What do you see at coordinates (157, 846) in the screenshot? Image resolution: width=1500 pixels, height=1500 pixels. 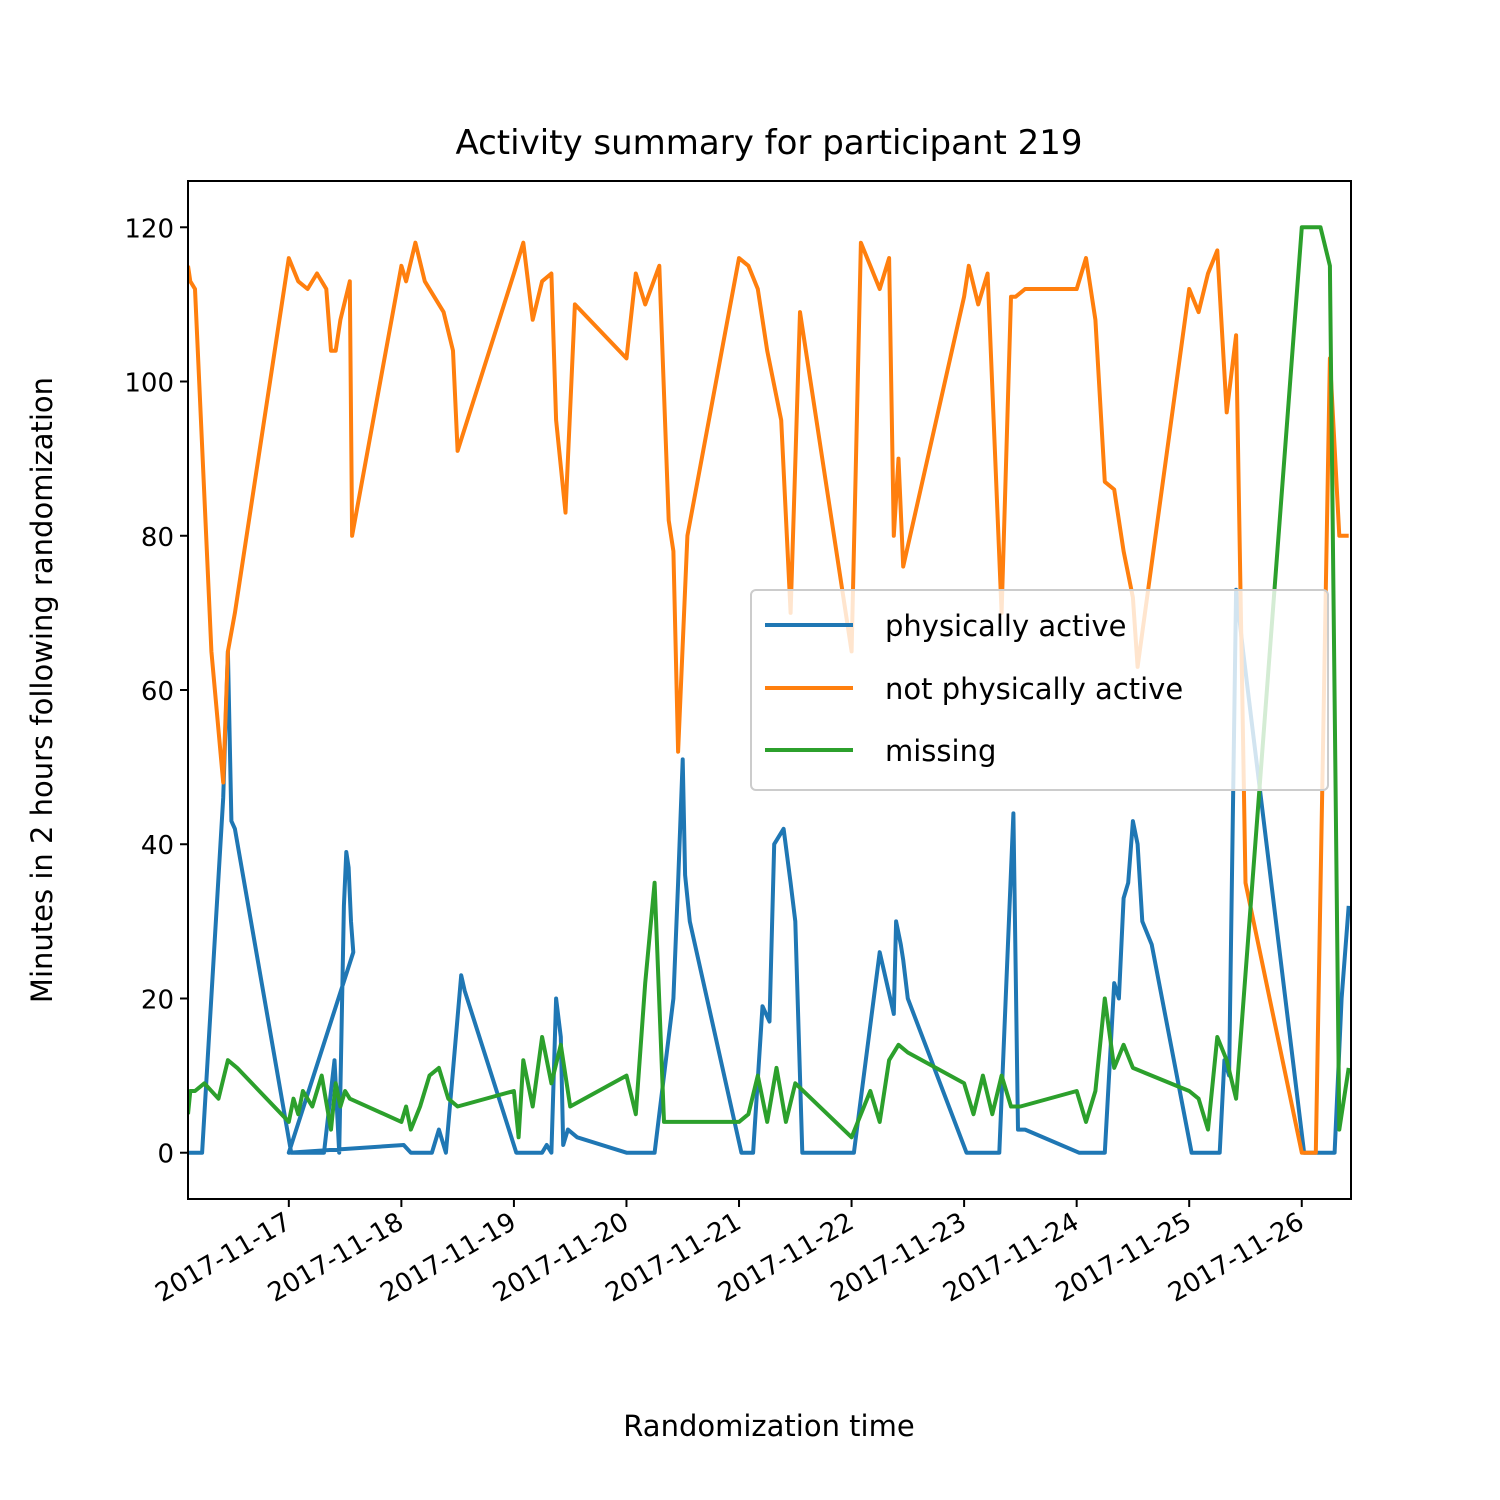 I see `y-tick-label: 40` at bounding box center [157, 846].